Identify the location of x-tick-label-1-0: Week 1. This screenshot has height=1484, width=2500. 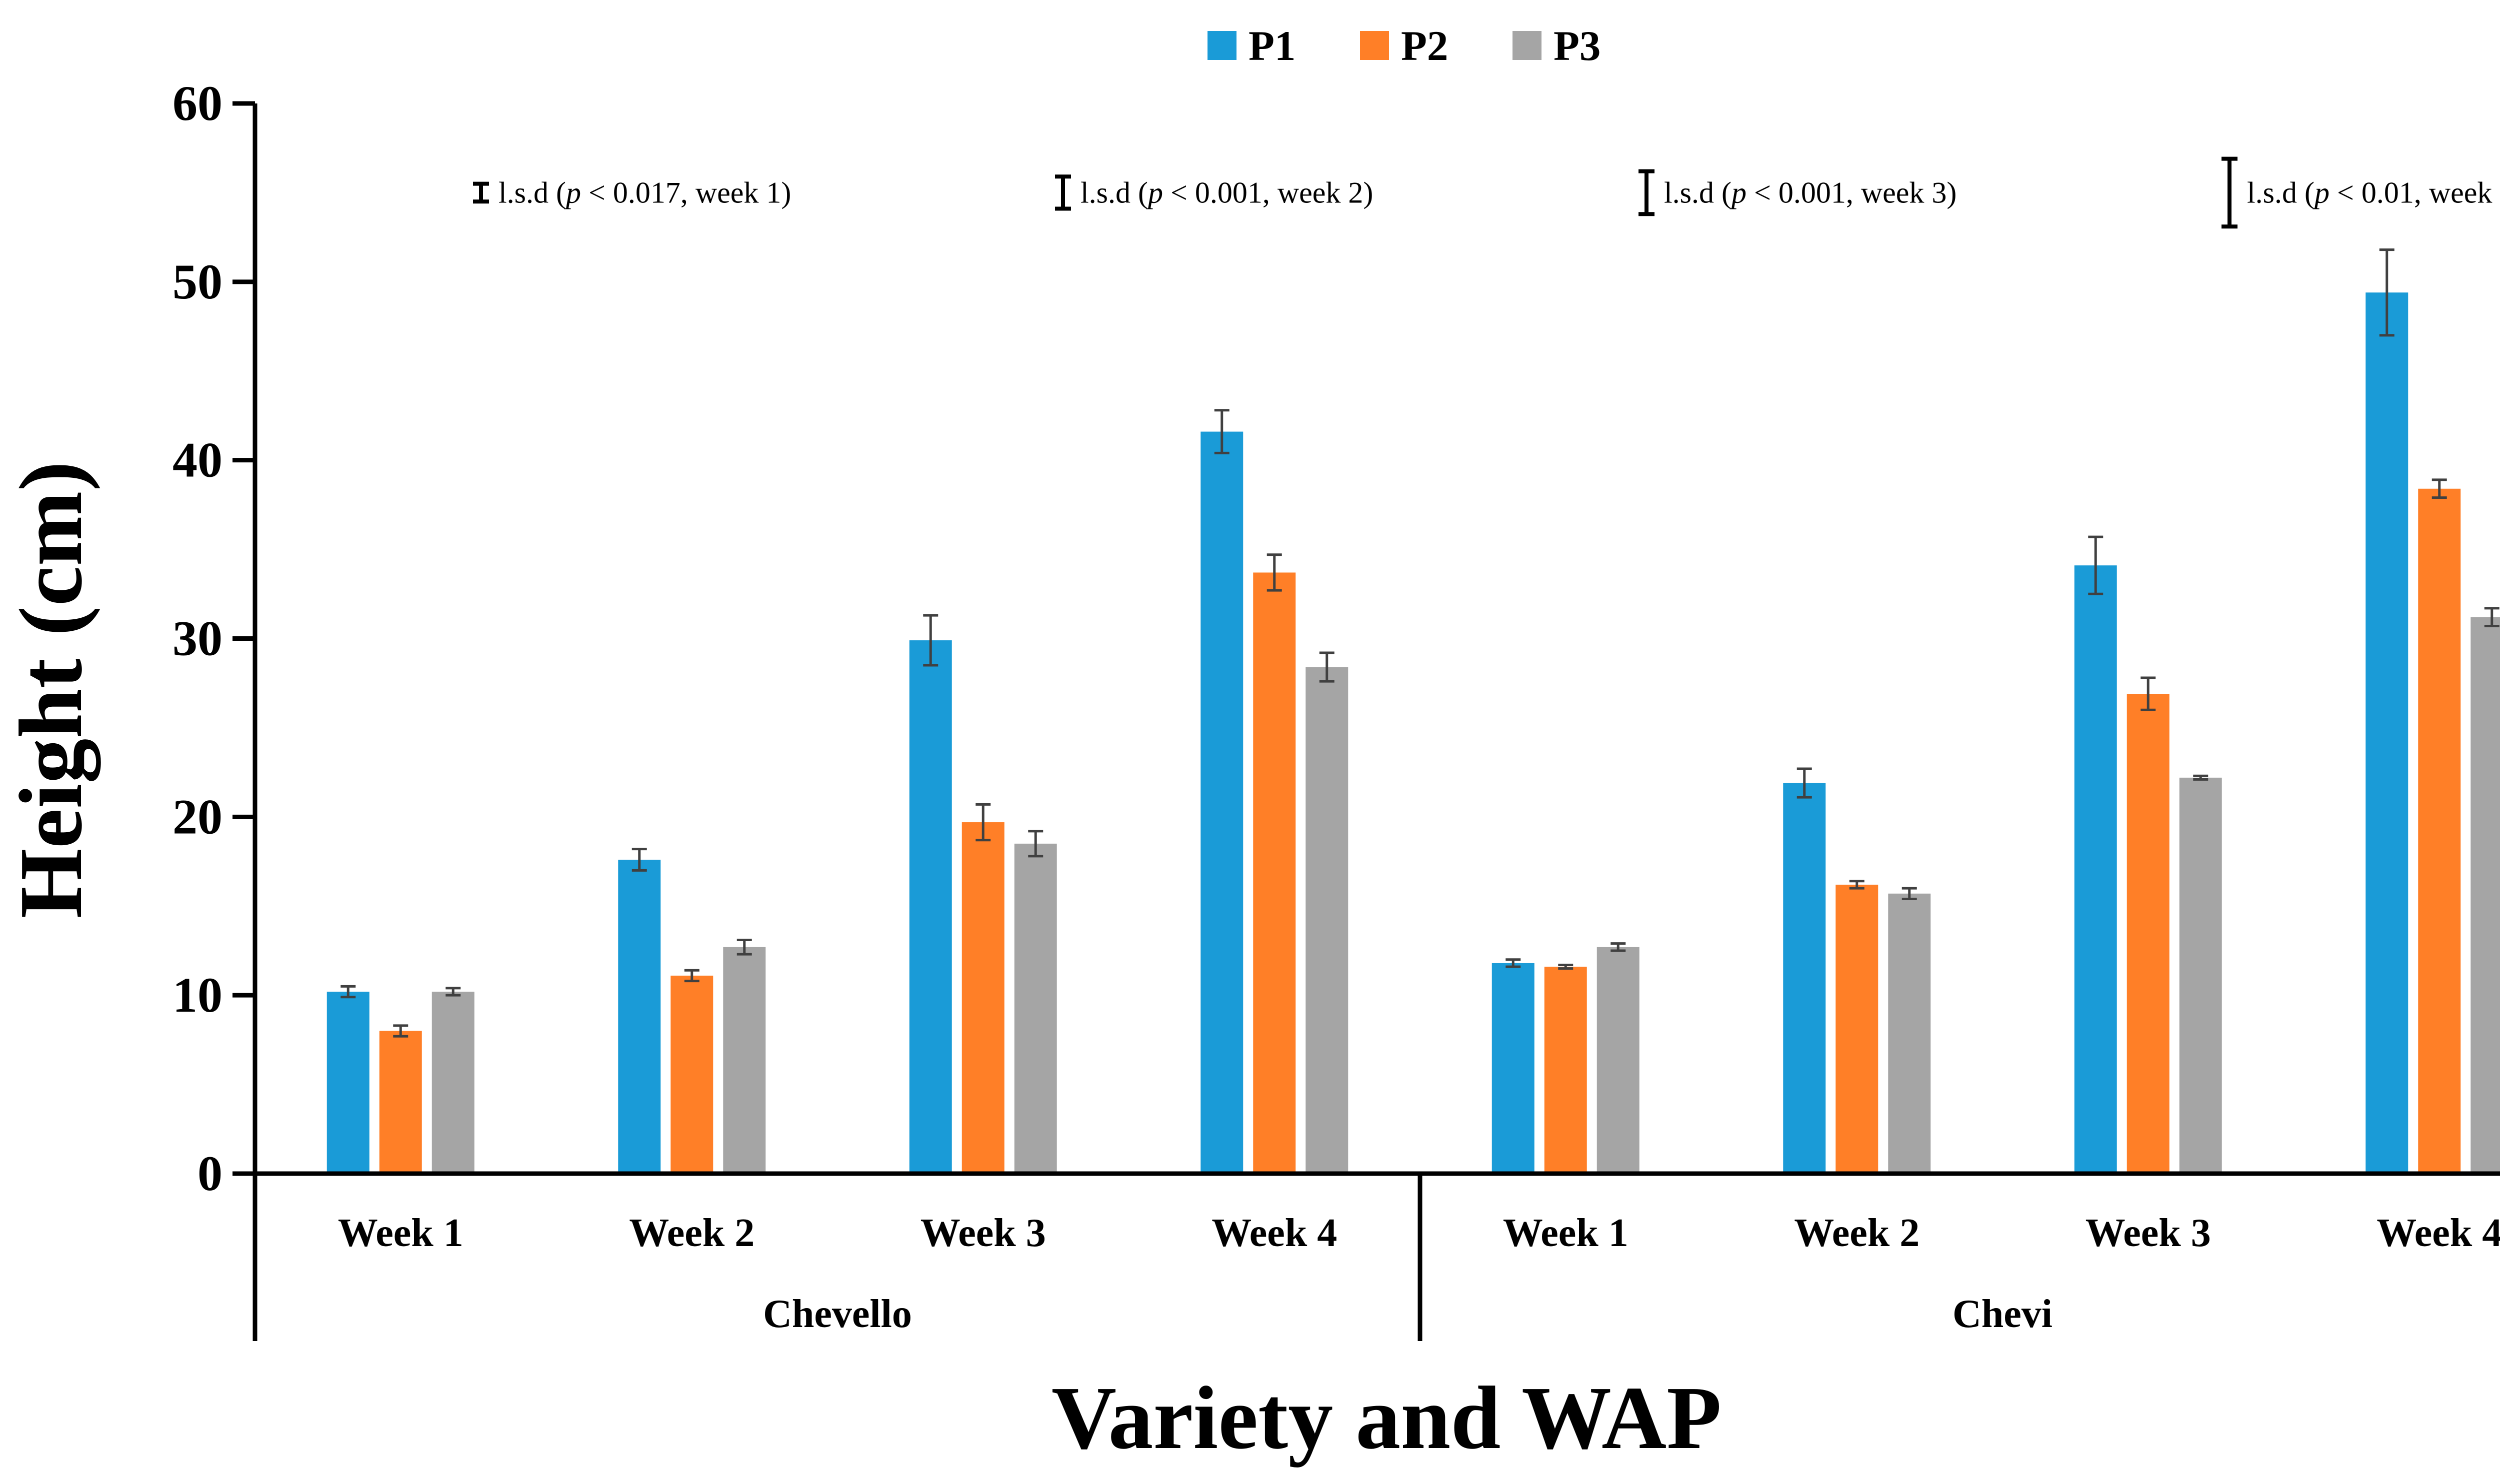
(1565, 1233).